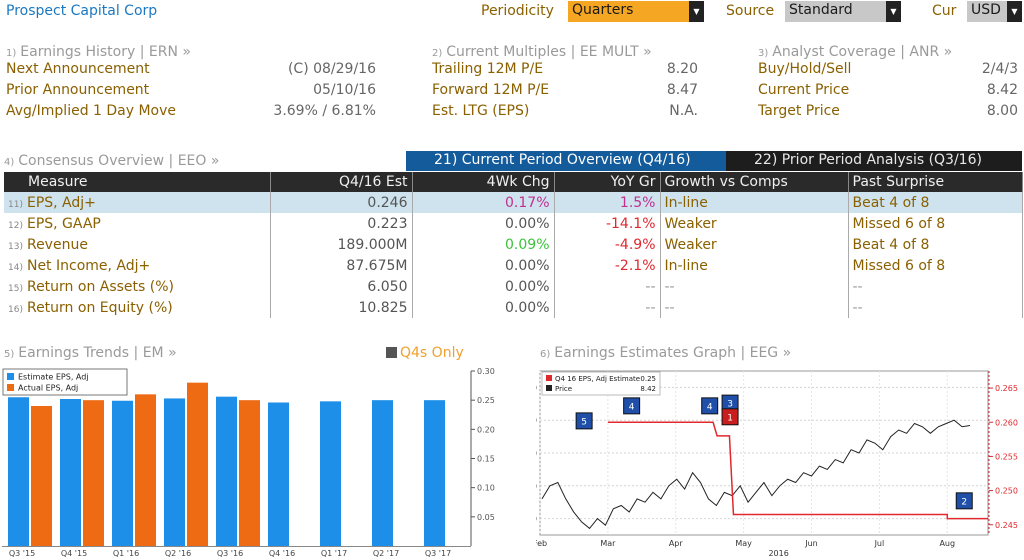 The height and width of the screenshot is (560, 1024). Describe the element at coordinates (97, 353) in the screenshot. I see `section-title: Earnings Trends | EM »` at that location.